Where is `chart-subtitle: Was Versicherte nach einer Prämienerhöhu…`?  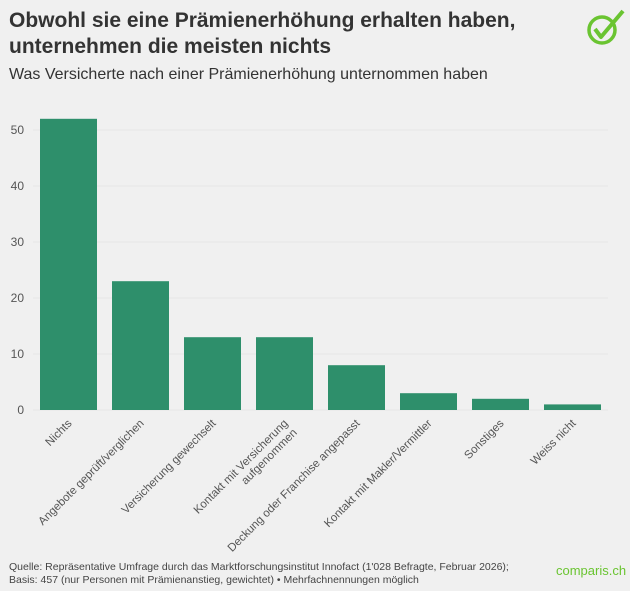
chart-subtitle: Was Versicherte nach einer Prämienerhöhu… is located at coordinates (248, 74).